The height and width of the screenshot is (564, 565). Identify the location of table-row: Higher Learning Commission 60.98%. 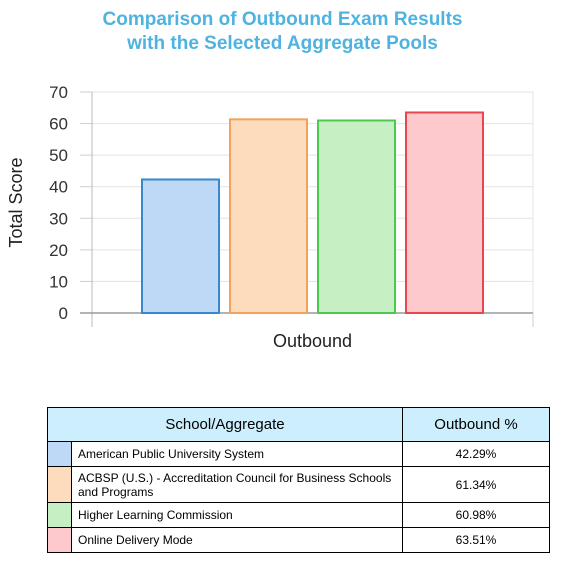
(298, 515).